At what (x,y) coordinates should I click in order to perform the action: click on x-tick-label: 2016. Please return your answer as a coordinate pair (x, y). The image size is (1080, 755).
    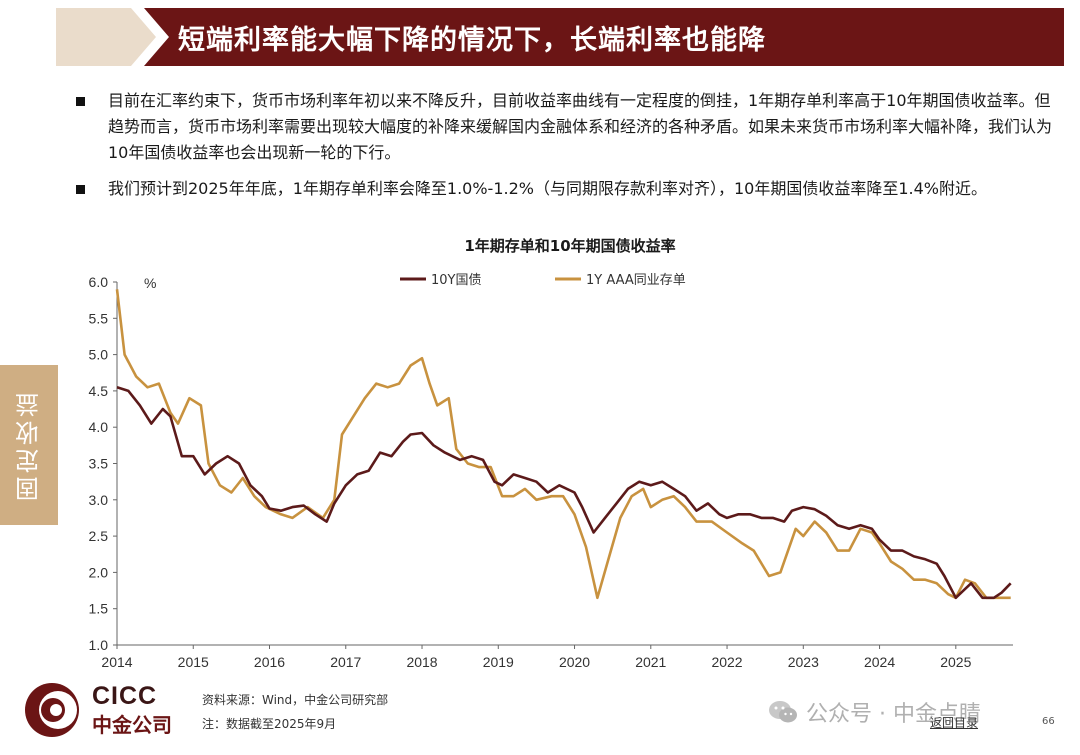
    Looking at the image, I should click on (269, 662).